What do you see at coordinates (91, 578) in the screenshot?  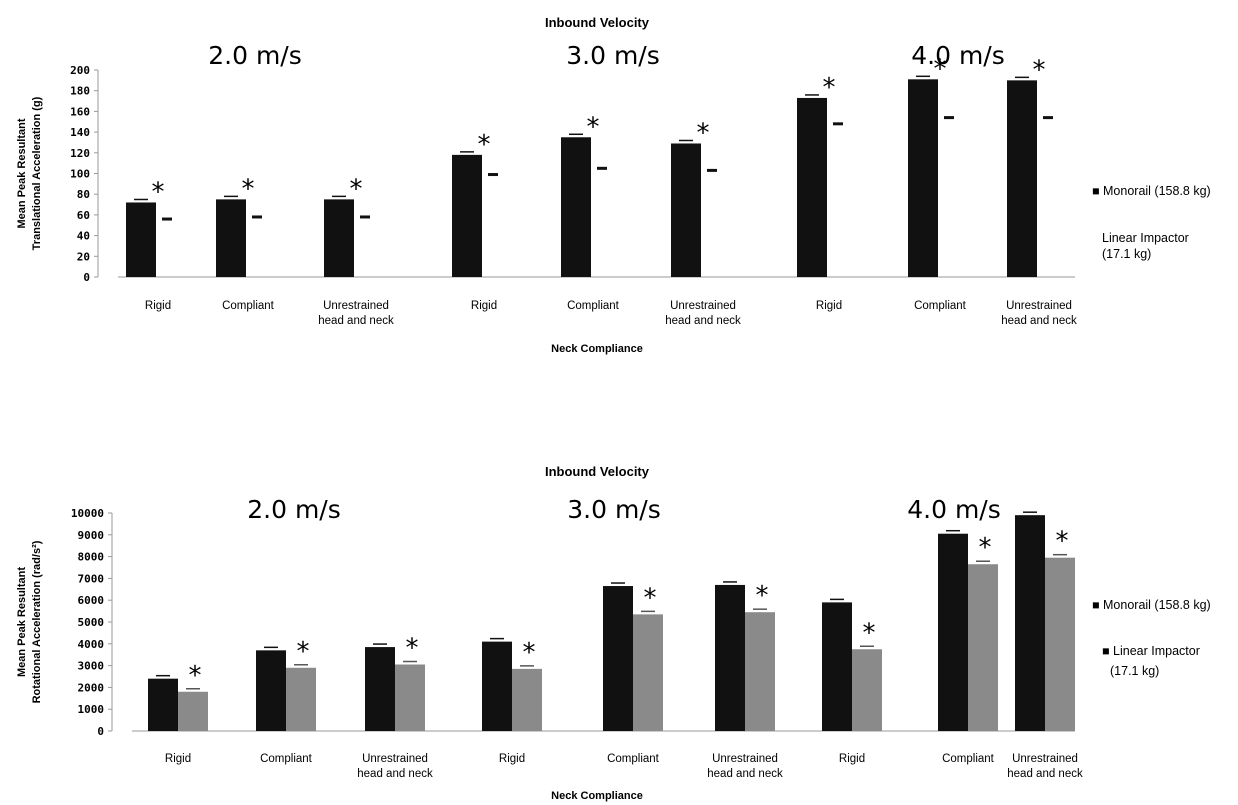 I see `y-tick-label: 7000` at bounding box center [91, 578].